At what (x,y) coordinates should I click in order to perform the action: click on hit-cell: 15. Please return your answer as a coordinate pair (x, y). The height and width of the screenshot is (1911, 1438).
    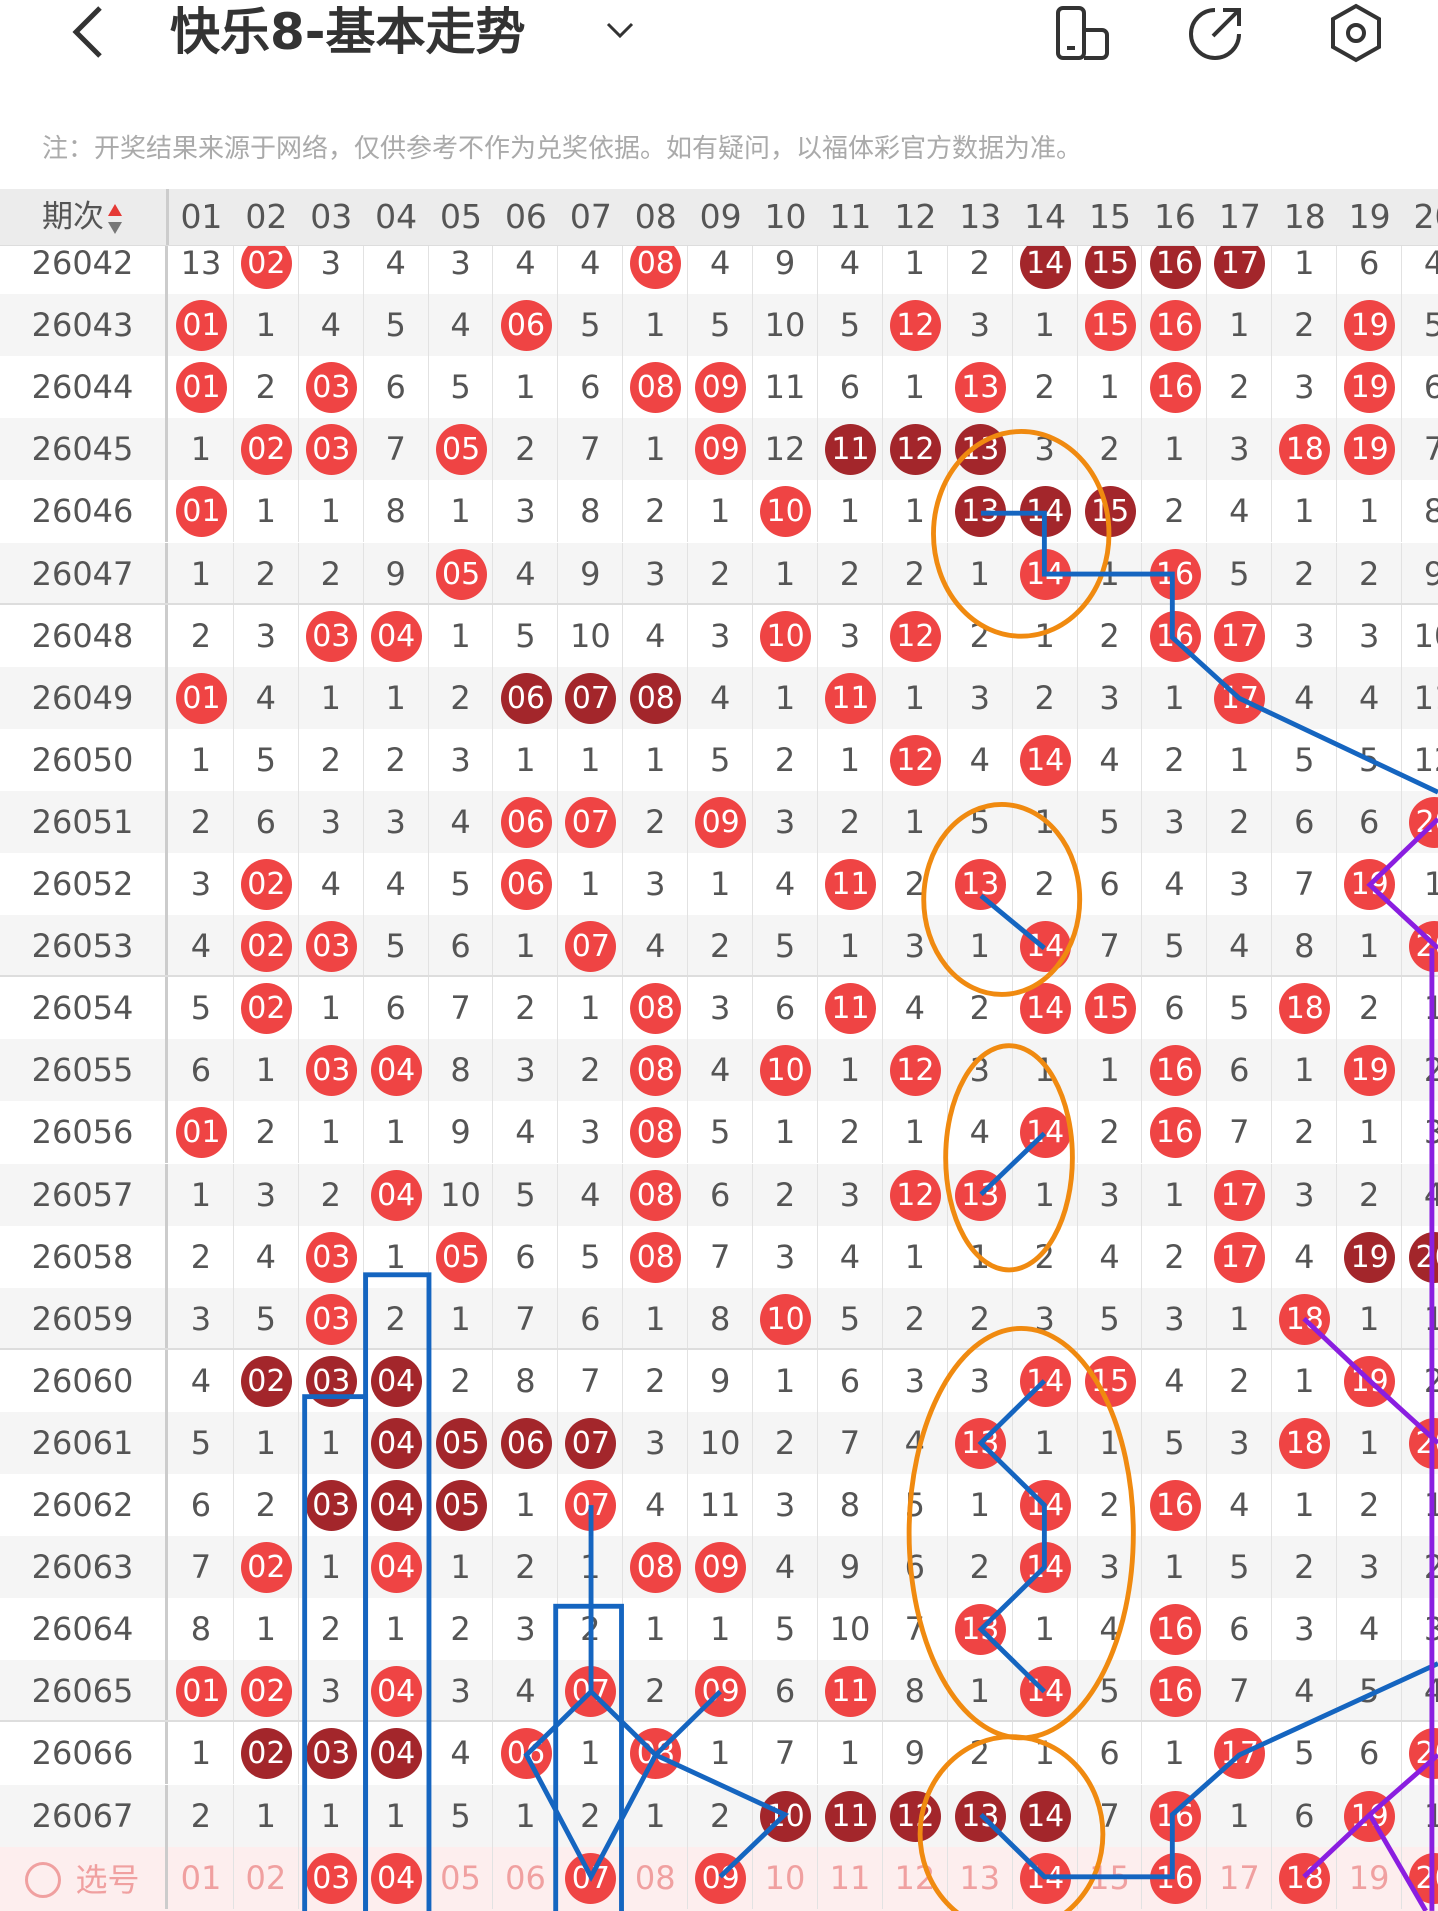
    Looking at the image, I should click on (1110, 1008).